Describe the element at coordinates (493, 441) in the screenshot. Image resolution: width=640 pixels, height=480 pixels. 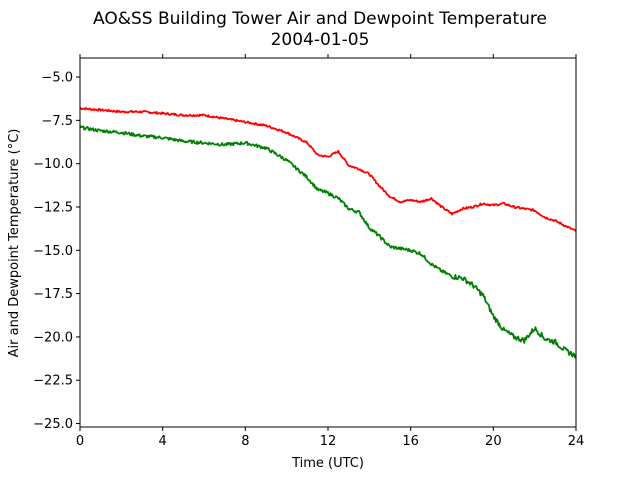
I see `x-tick-label: 20` at that location.